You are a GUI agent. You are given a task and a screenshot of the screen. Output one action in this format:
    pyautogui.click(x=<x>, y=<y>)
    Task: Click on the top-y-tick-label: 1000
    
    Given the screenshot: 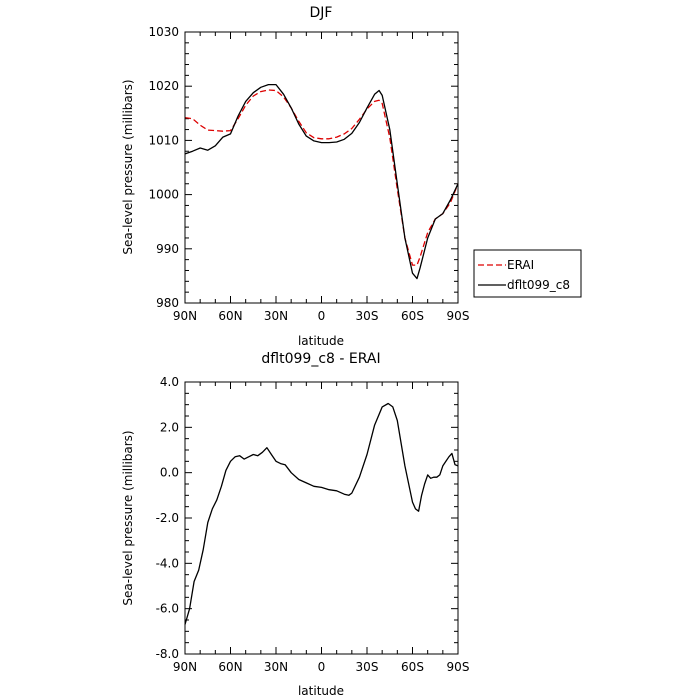 What is the action you would take?
    pyautogui.click(x=163, y=195)
    